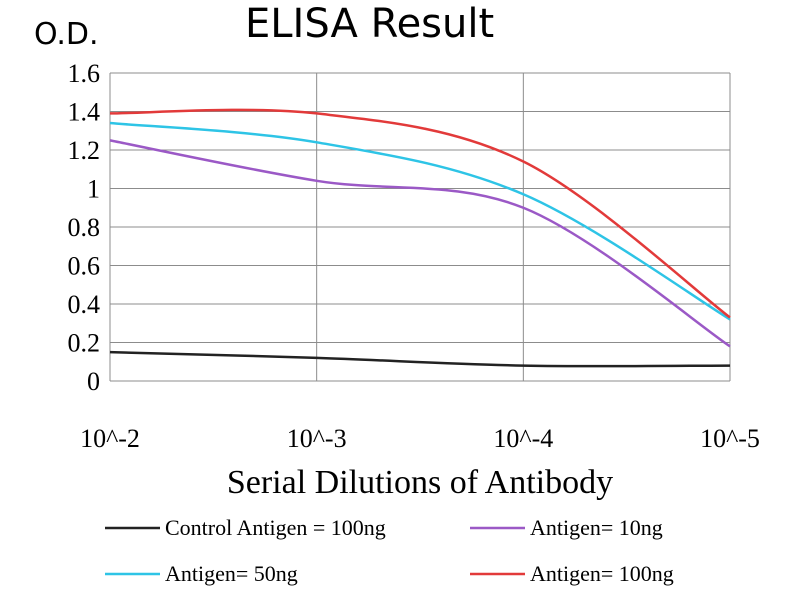 This screenshot has width=800, height=600. What do you see at coordinates (84, 73) in the screenshot?
I see `y-tick-label: 1.6` at bounding box center [84, 73].